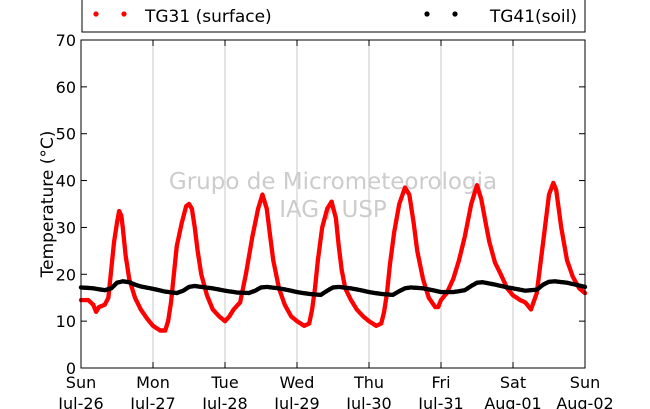 This screenshot has height=409, width=650. What do you see at coordinates (66, 134) in the screenshot?
I see `y-tick-label: 50` at bounding box center [66, 134].